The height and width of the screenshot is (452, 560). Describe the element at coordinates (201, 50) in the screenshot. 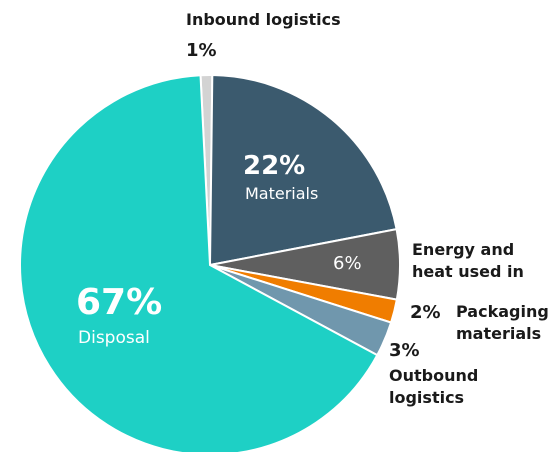

I see `inbound-logistics-pct: 1%` at that location.